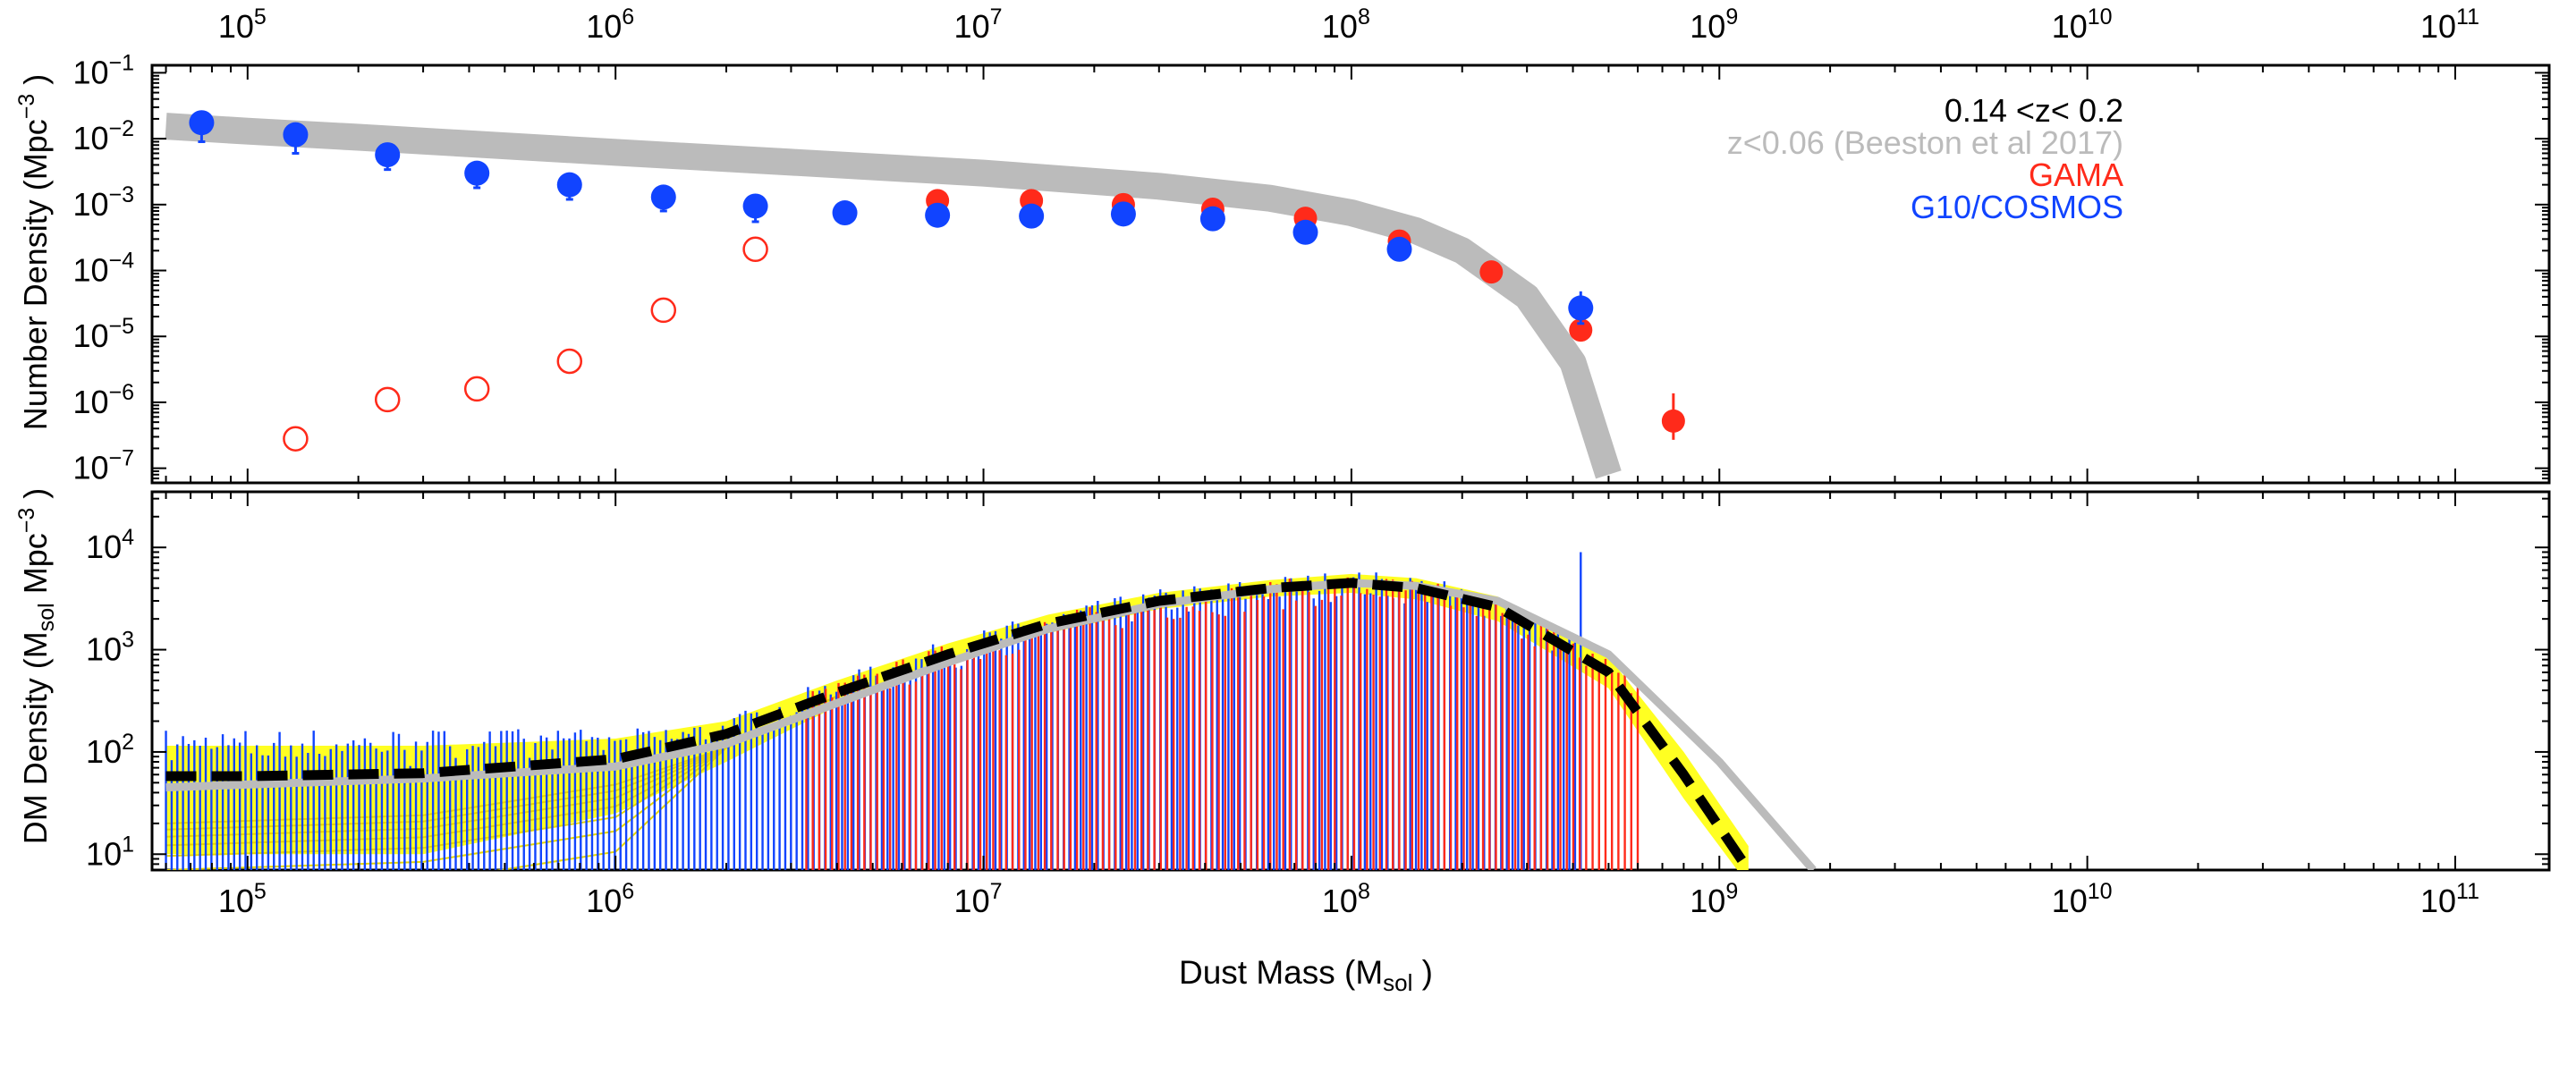 The image size is (2576, 1073). What do you see at coordinates (1714, 24) in the screenshot?
I see `x-tick-label-top: 10⁹` at bounding box center [1714, 24].